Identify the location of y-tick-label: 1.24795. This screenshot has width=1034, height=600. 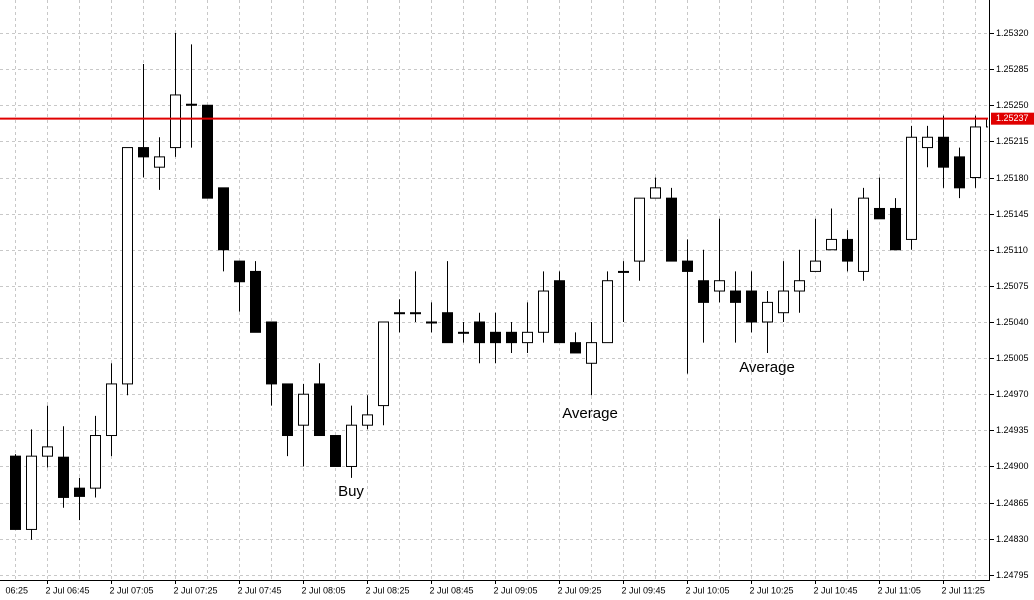
(1012, 575).